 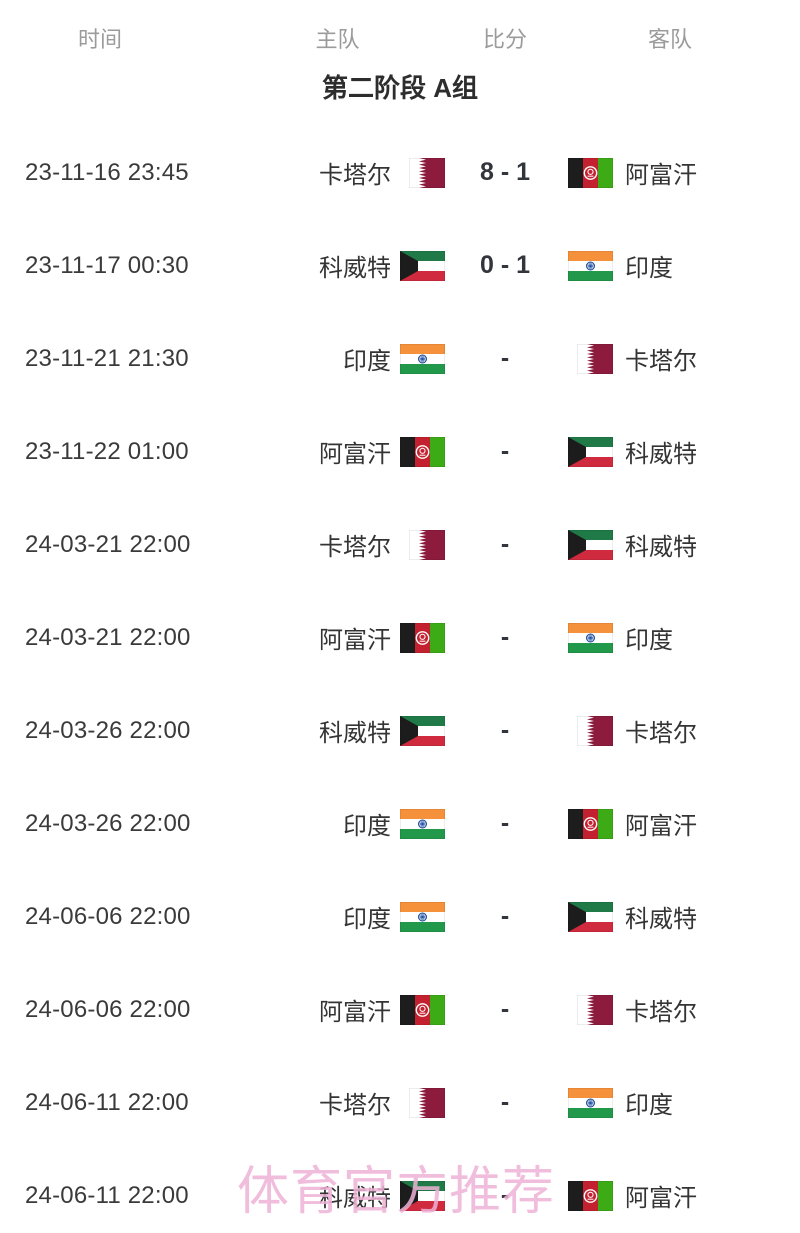 I want to click on match-row: 23-11-21 21:30 印度 - 卡塔尔, so click(x=400, y=358).